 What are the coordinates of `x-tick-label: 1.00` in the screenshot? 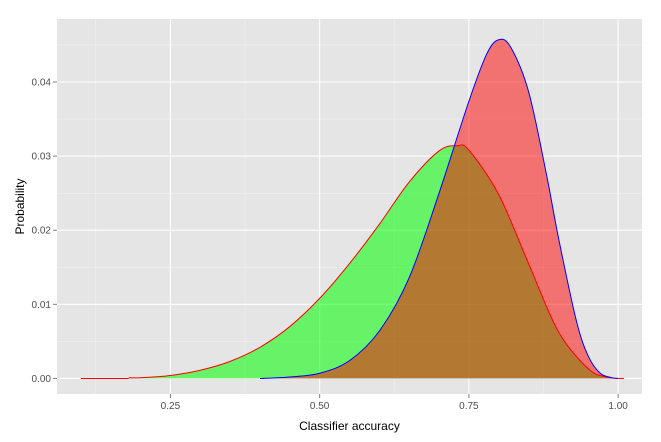 It's located at (618, 406).